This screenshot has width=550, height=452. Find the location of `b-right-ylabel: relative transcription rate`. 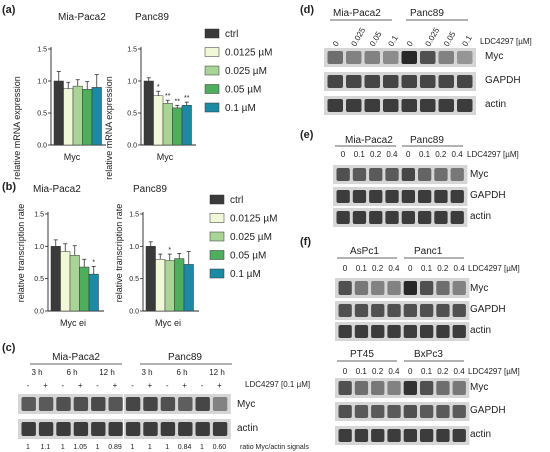

b-right-ylabel: relative transcription rate is located at coordinates (119, 253).